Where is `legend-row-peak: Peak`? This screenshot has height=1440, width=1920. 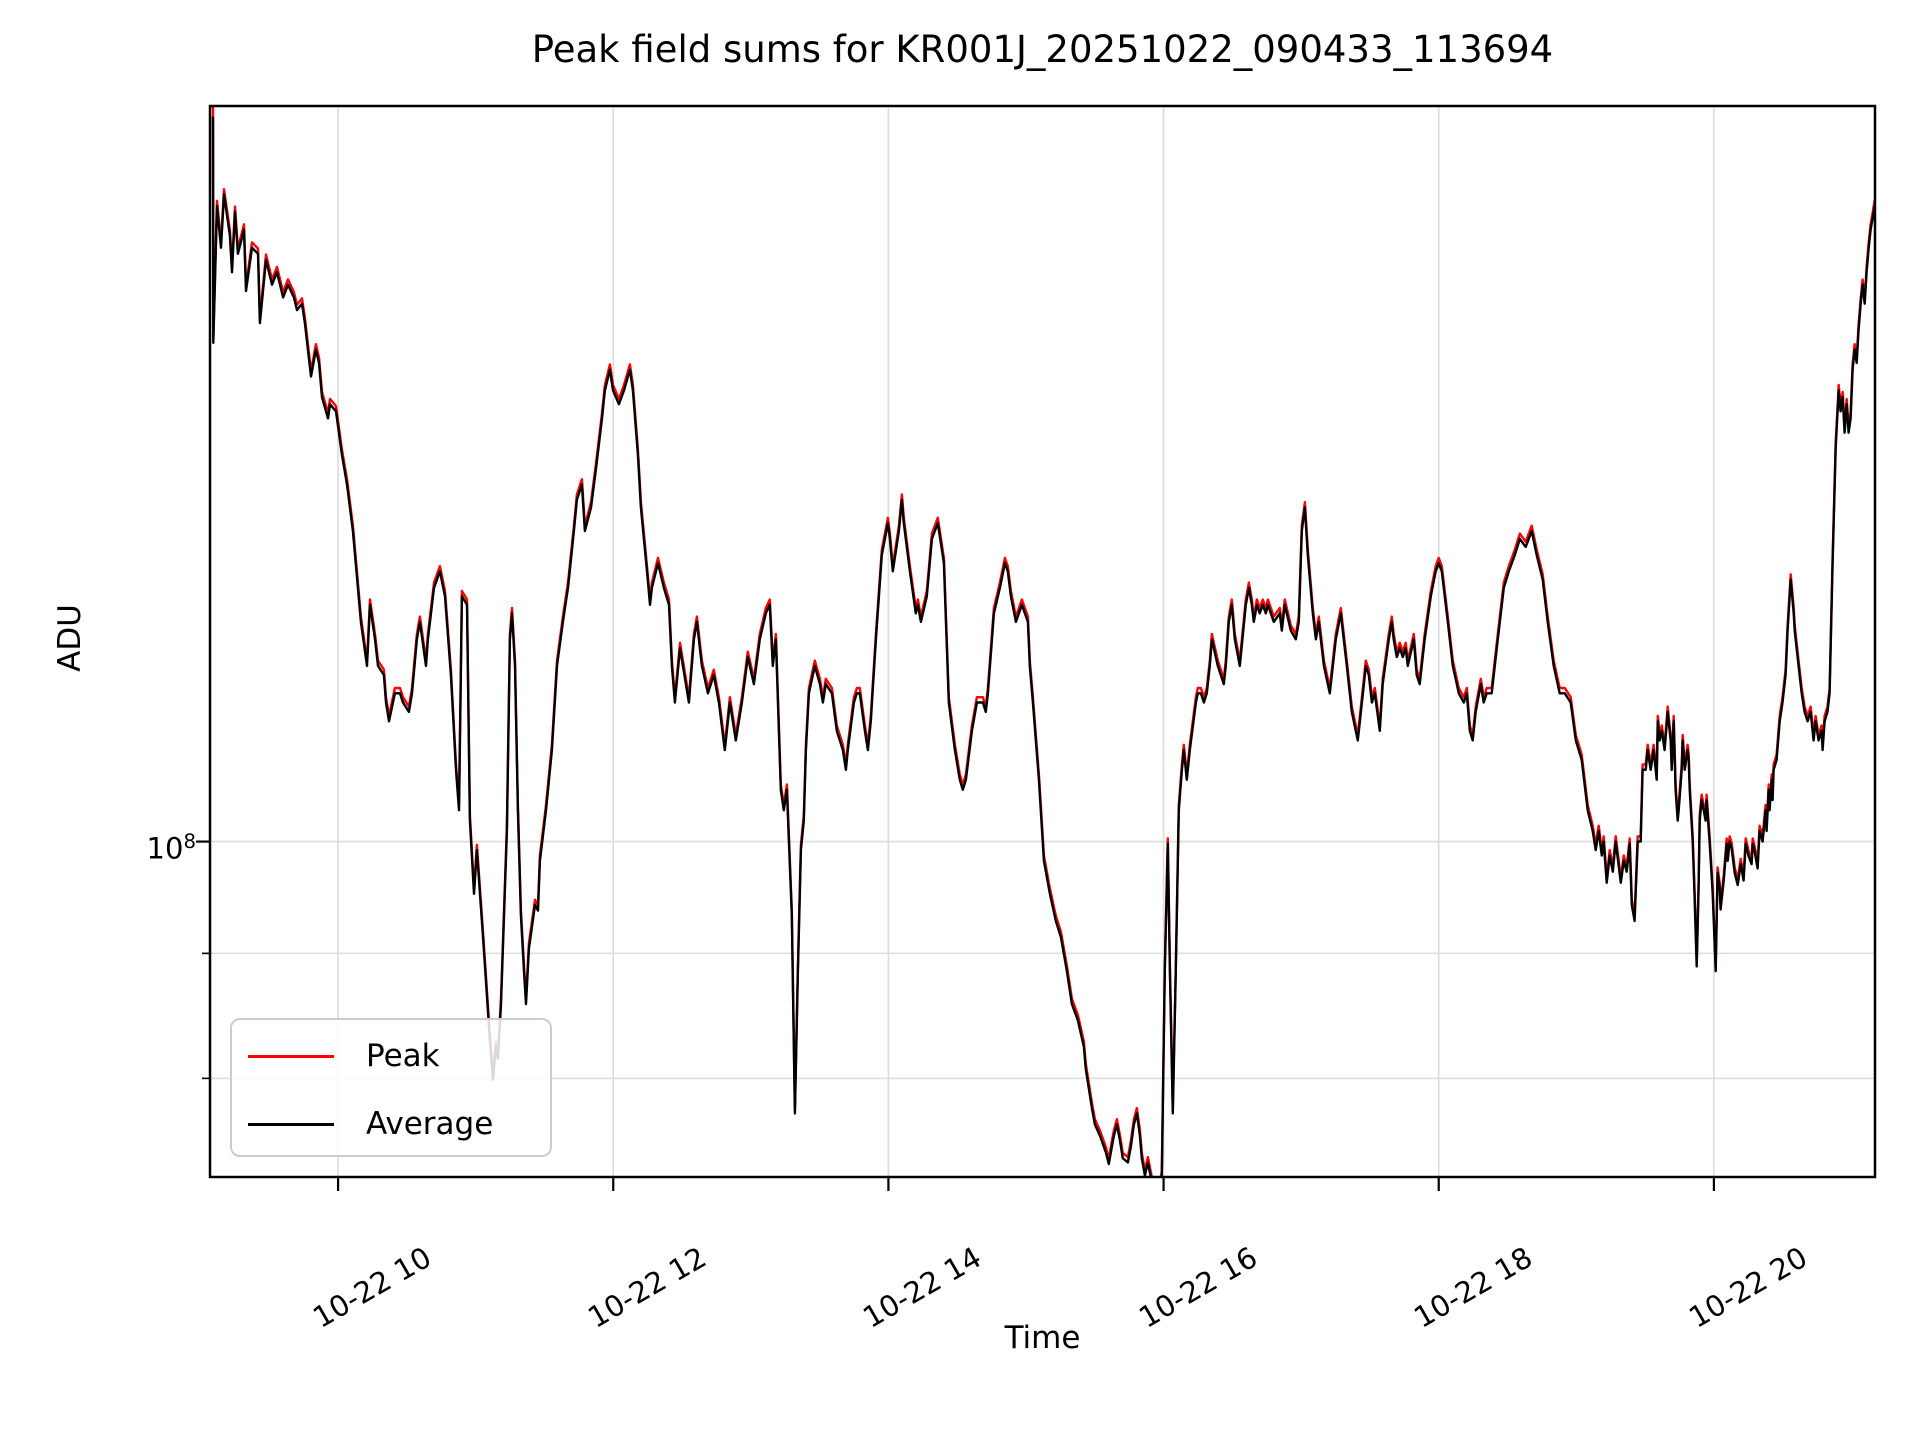
legend-row-peak: Peak is located at coordinates (391, 1056).